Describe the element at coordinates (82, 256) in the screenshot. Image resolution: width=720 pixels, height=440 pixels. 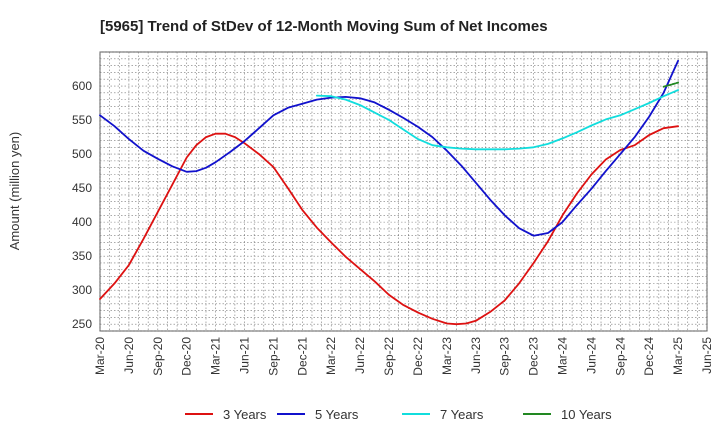
I see `y-tick-label: 350` at that location.